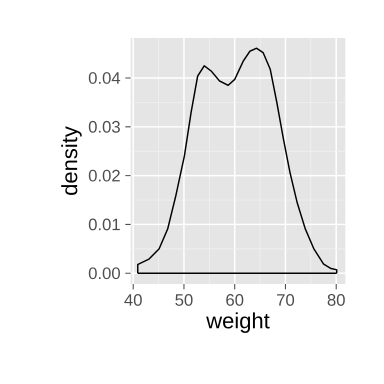  Describe the element at coordinates (104, 176) in the screenshot. I see `y-tick-label: 0.02` at that location.